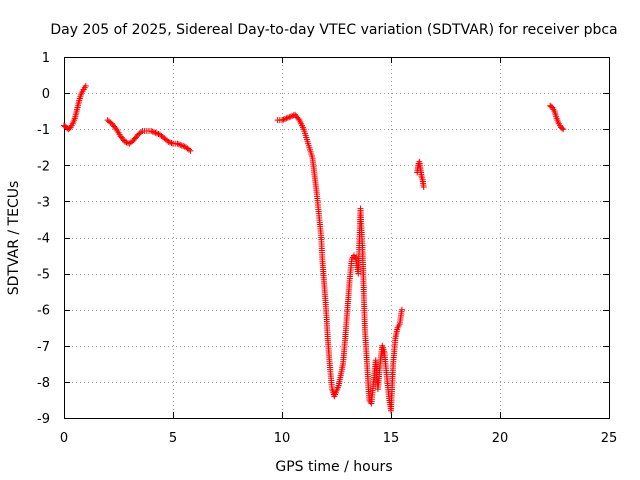  Describe the element at coordinates (500, 438) in the screenshot. I see `x-tick-label: 20` at that location.